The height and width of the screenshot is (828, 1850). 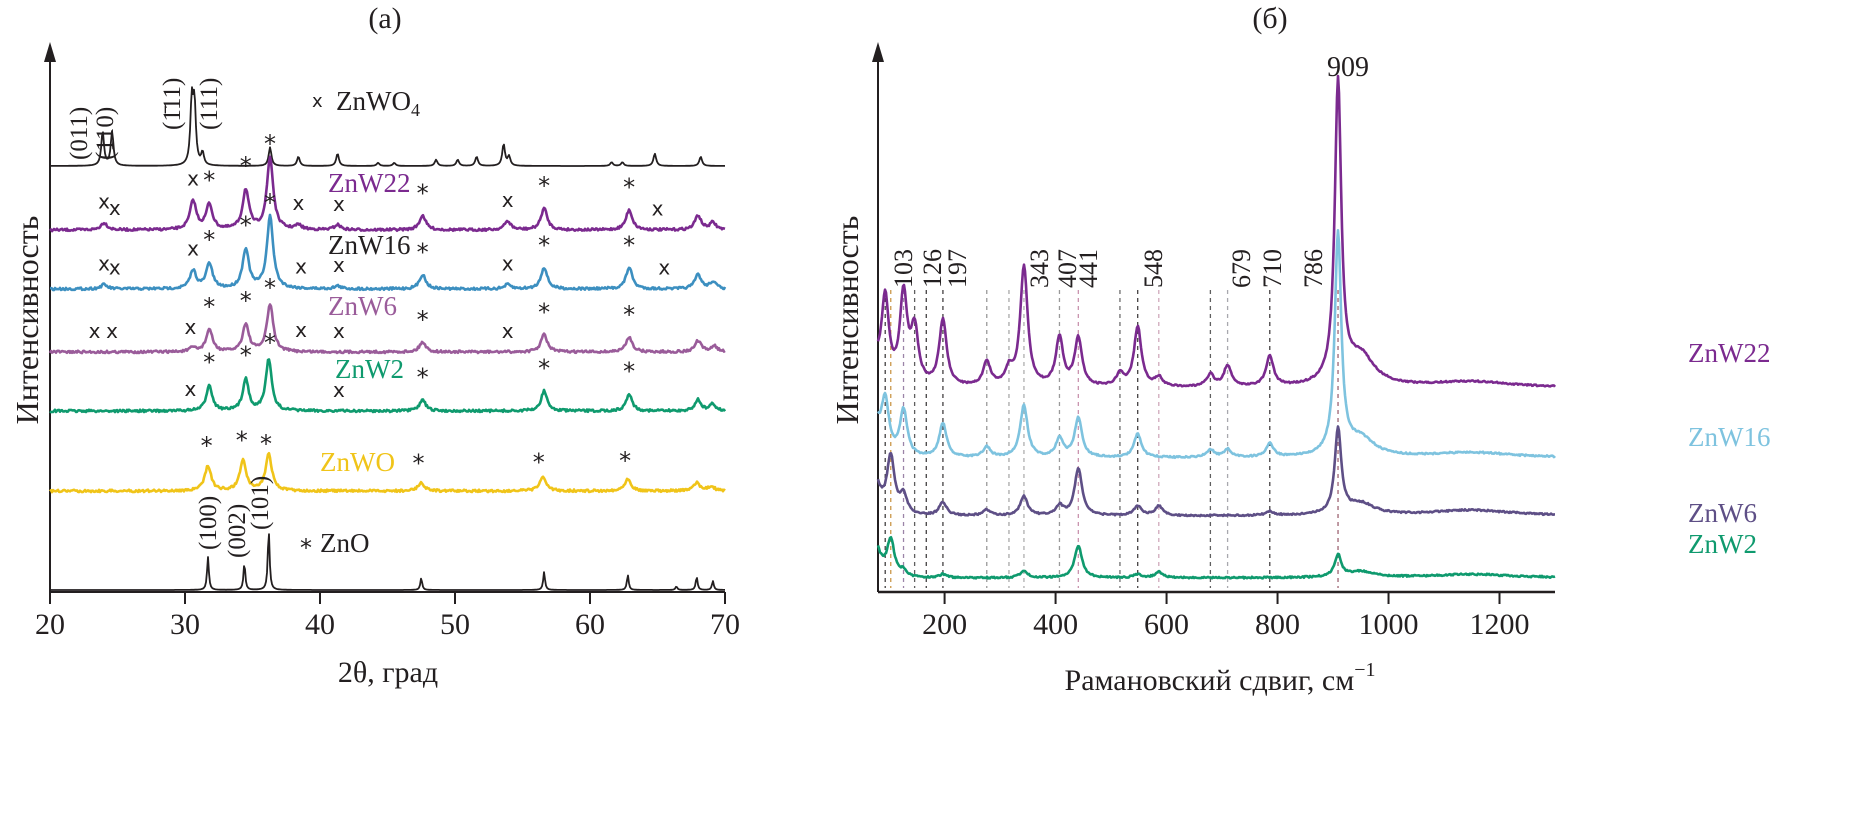 What do you see at coordinates (387, 126) in the screenshot?
I see `series-line-znwo4` at bounding box center [387, 126].